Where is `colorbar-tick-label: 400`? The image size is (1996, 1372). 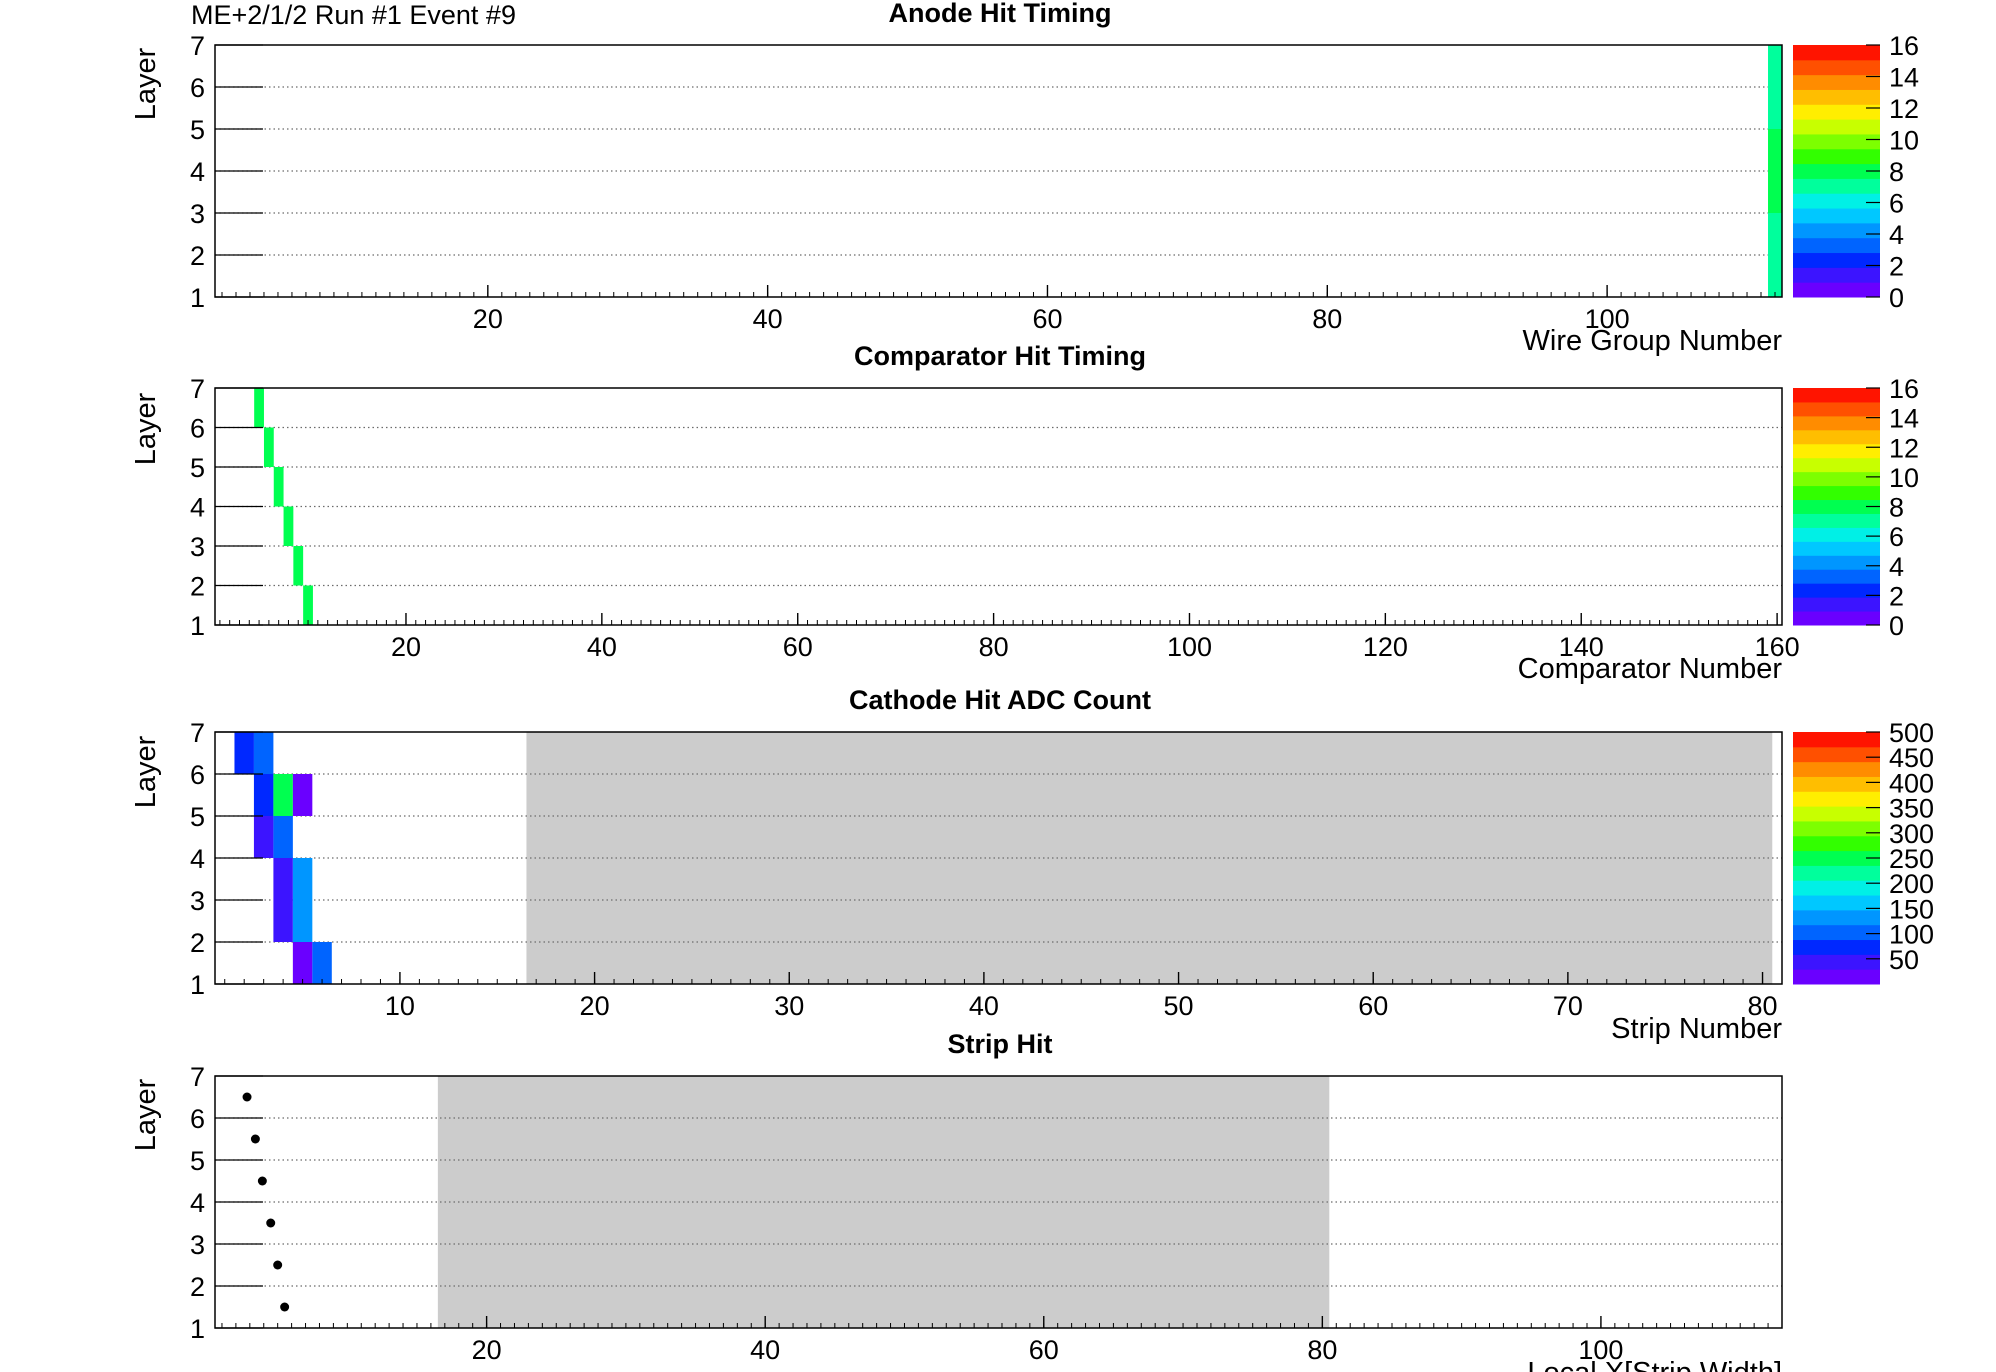
colorbar-tick-label: 400 is located at coordinates (1911, 783).